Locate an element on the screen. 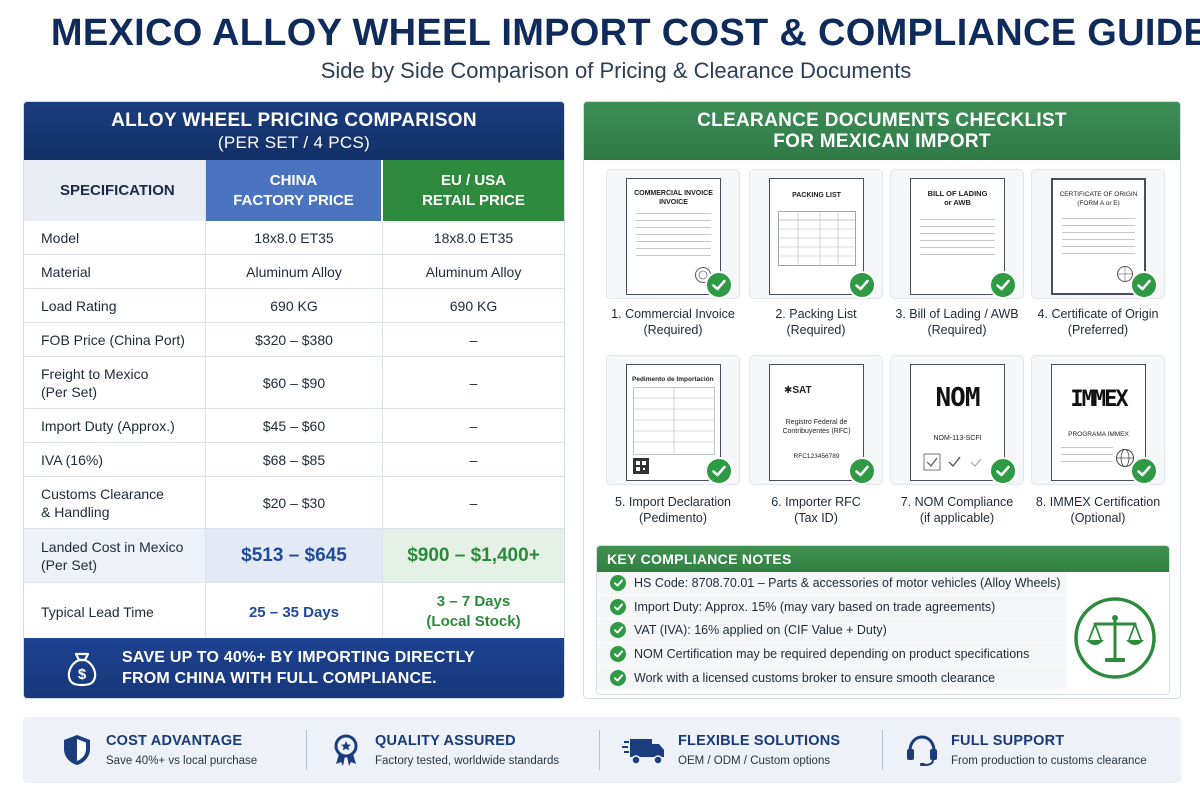  lead-time-label: Typical Lead Time is located at coordinates (115, 612).